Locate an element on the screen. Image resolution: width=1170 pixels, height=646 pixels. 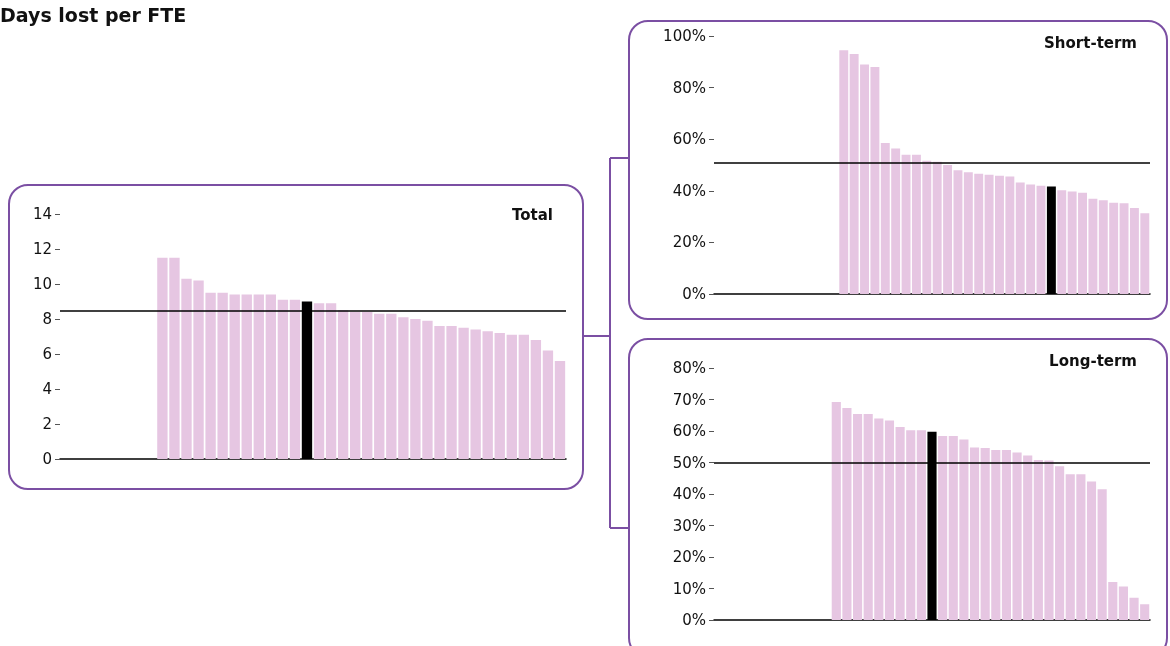
y-tick-label: 10% is located at coordinates (689, 588).